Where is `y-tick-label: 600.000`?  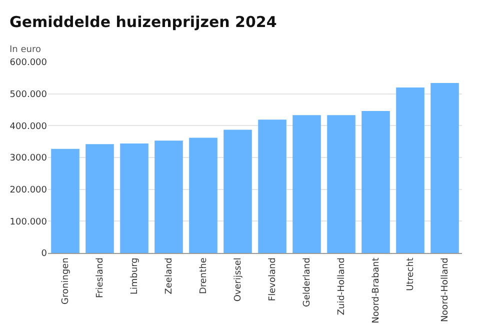 y-tick-label: 600.000 is located at coordinates (29, 63).